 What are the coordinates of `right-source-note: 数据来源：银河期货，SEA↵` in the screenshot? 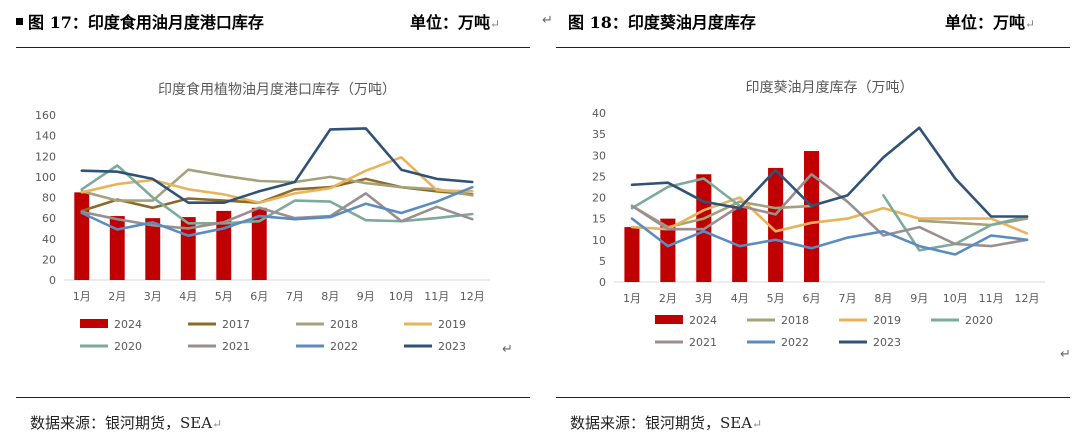 It's located at (666, 422).